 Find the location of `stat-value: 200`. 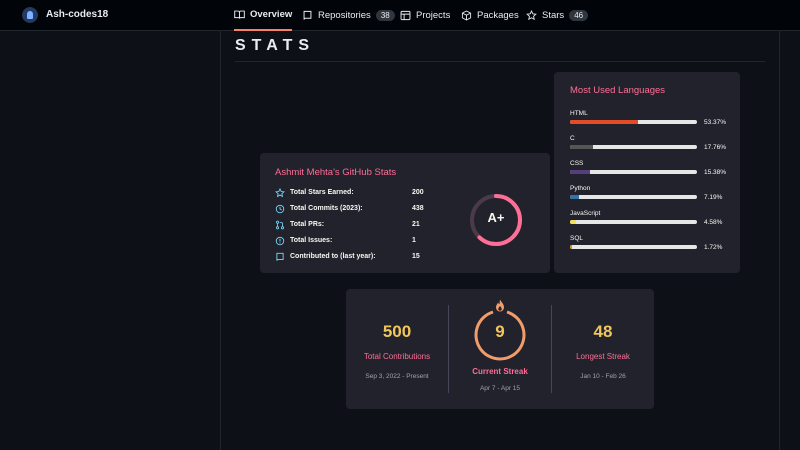

stat-value: 200 is located at coordinates (418, 192).